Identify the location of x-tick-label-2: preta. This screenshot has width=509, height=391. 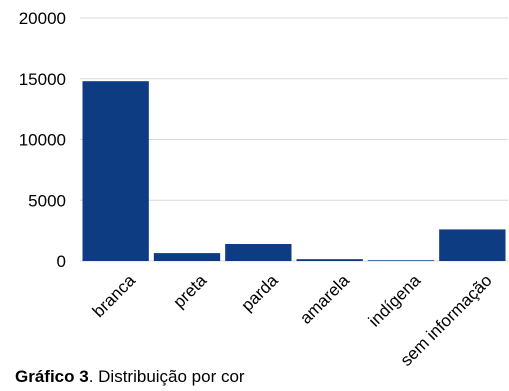
(189, 290).